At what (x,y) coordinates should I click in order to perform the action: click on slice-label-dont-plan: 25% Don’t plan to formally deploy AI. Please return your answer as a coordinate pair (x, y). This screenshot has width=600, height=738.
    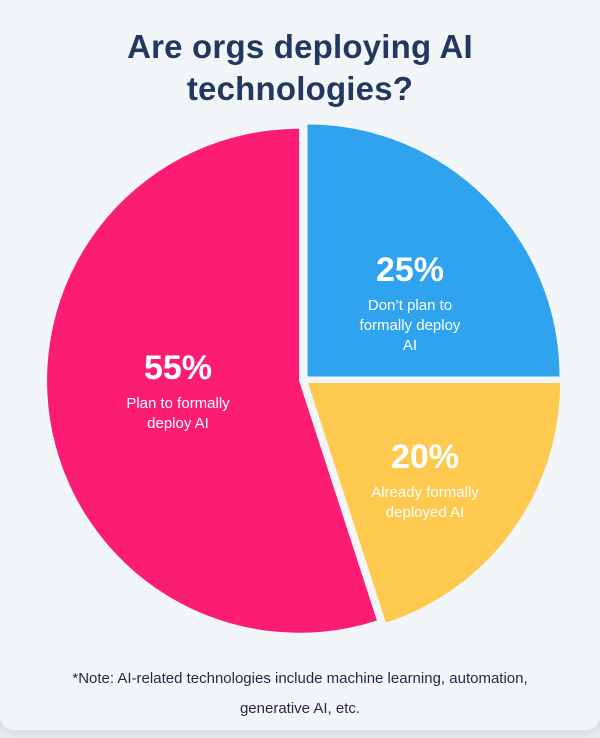
    Looking at the image, I should click on (410, 303).